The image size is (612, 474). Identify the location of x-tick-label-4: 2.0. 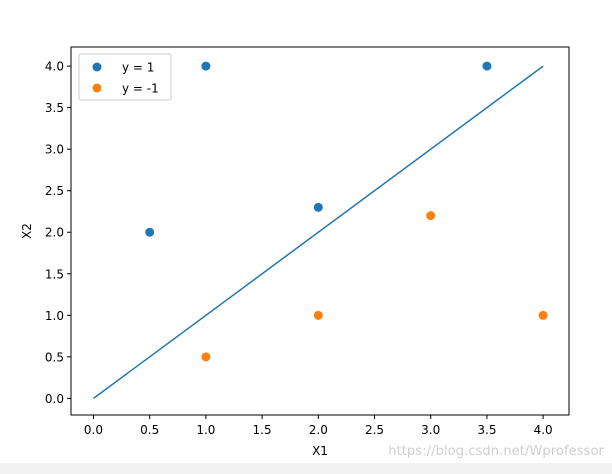
(318, 430).